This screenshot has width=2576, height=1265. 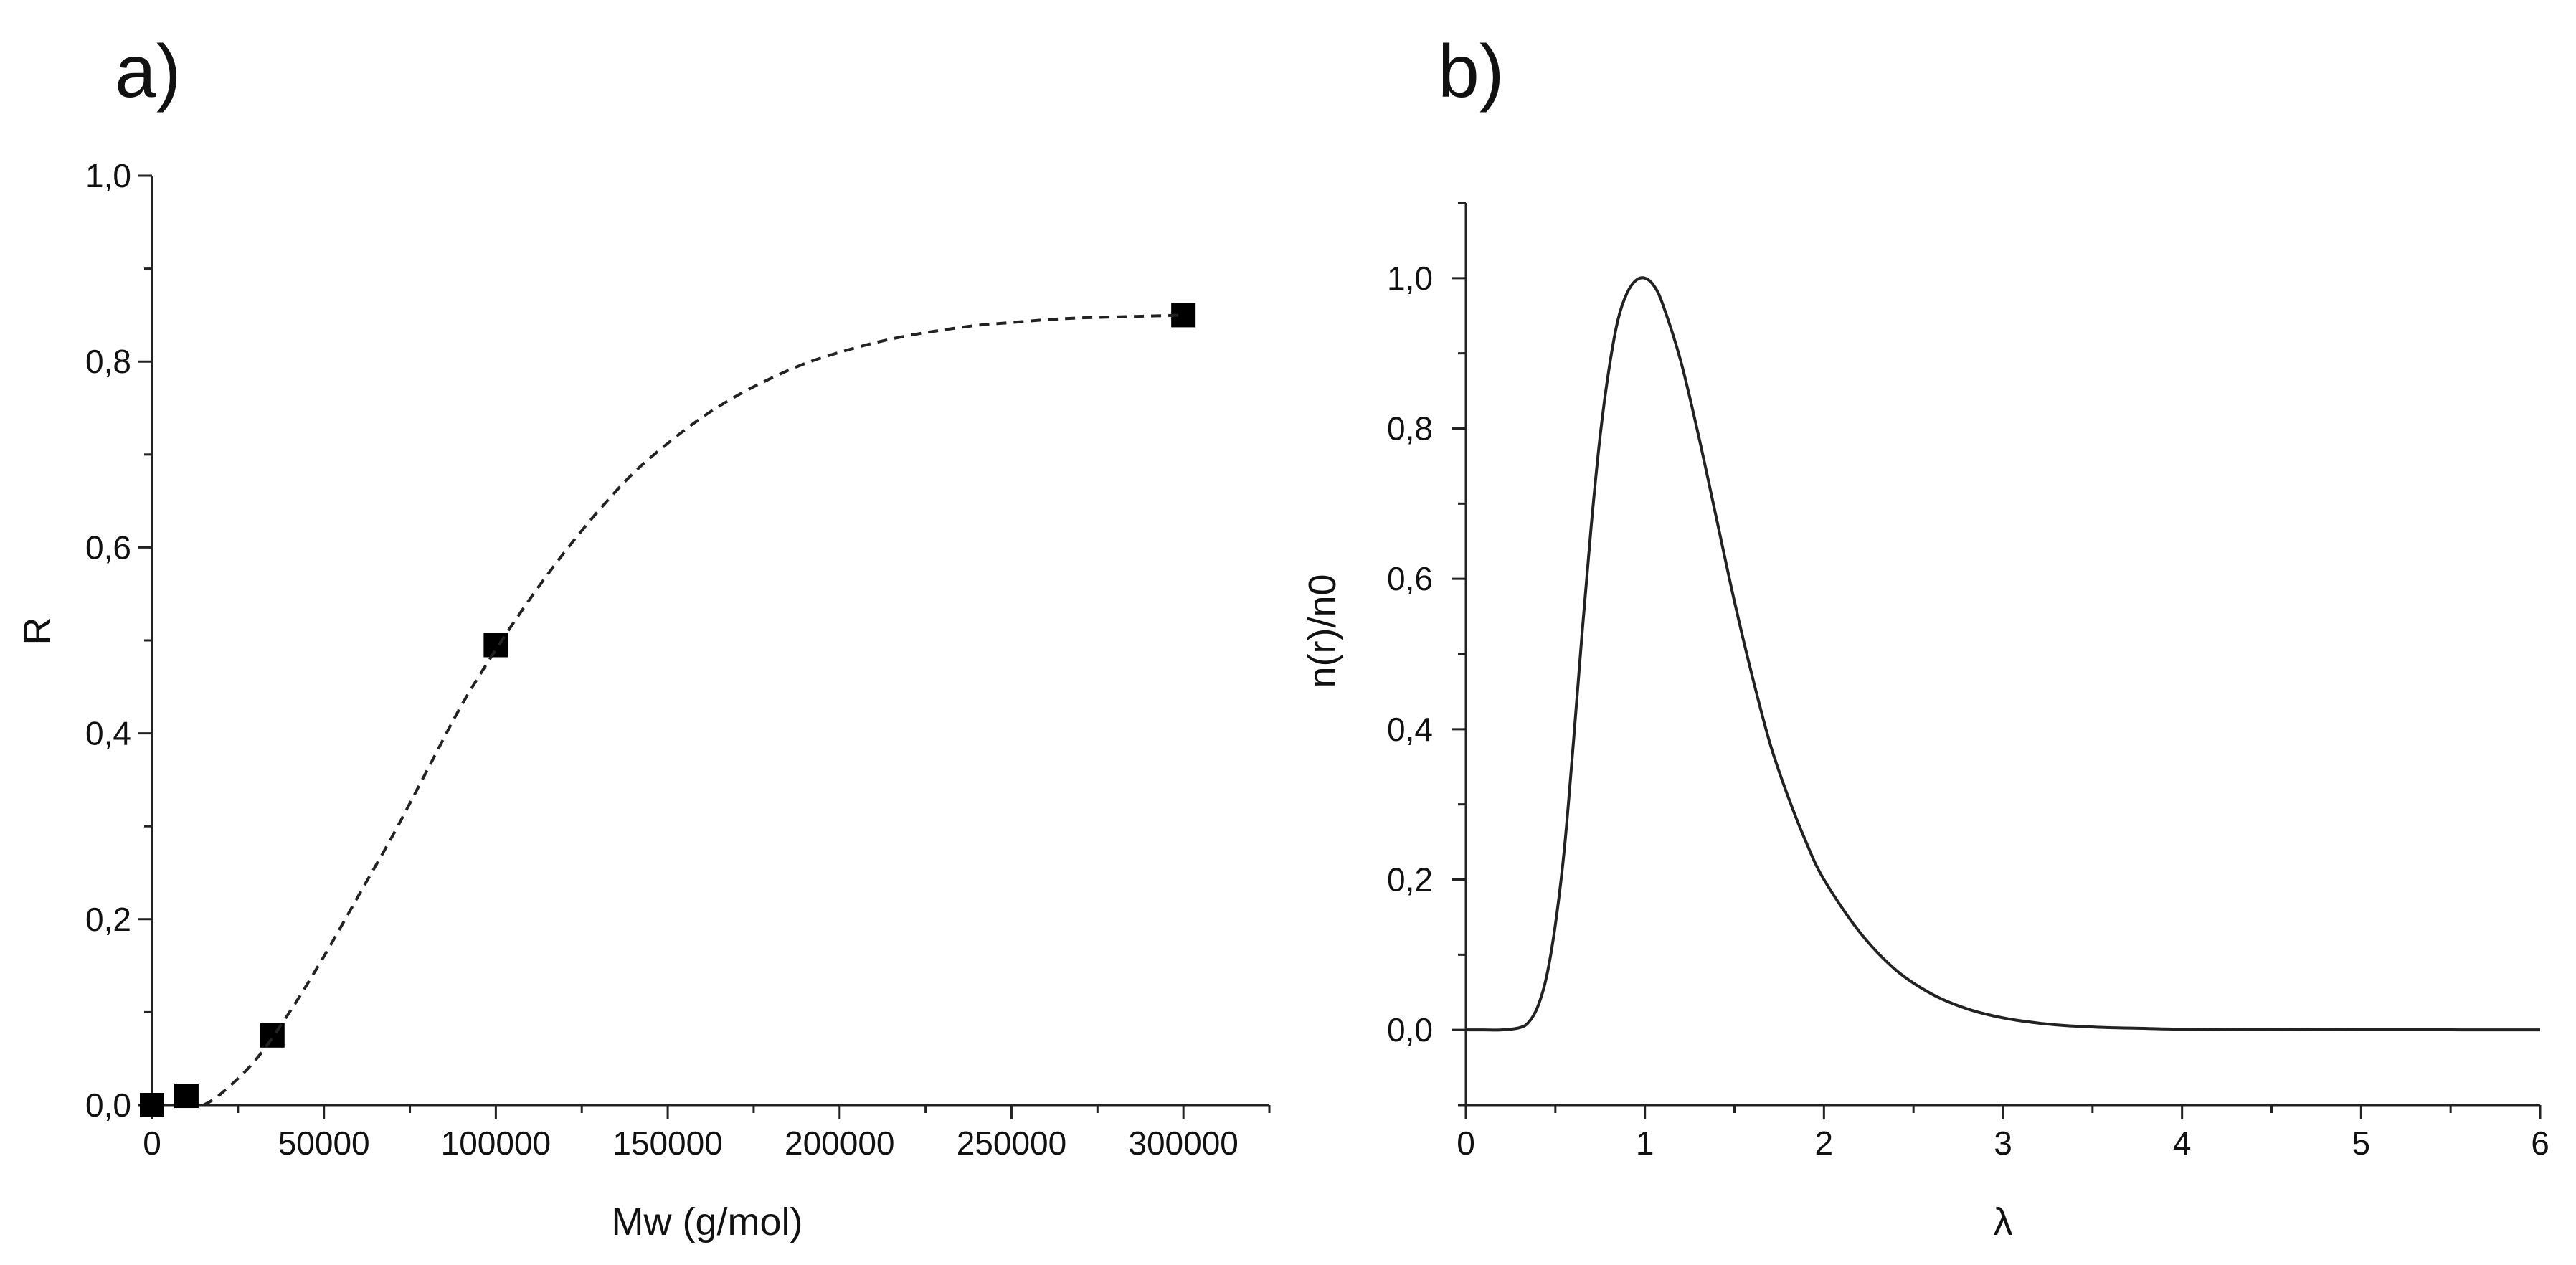 I want to click on panel-a-x-tick-label: 250000, so click(x=1012, y=1143).